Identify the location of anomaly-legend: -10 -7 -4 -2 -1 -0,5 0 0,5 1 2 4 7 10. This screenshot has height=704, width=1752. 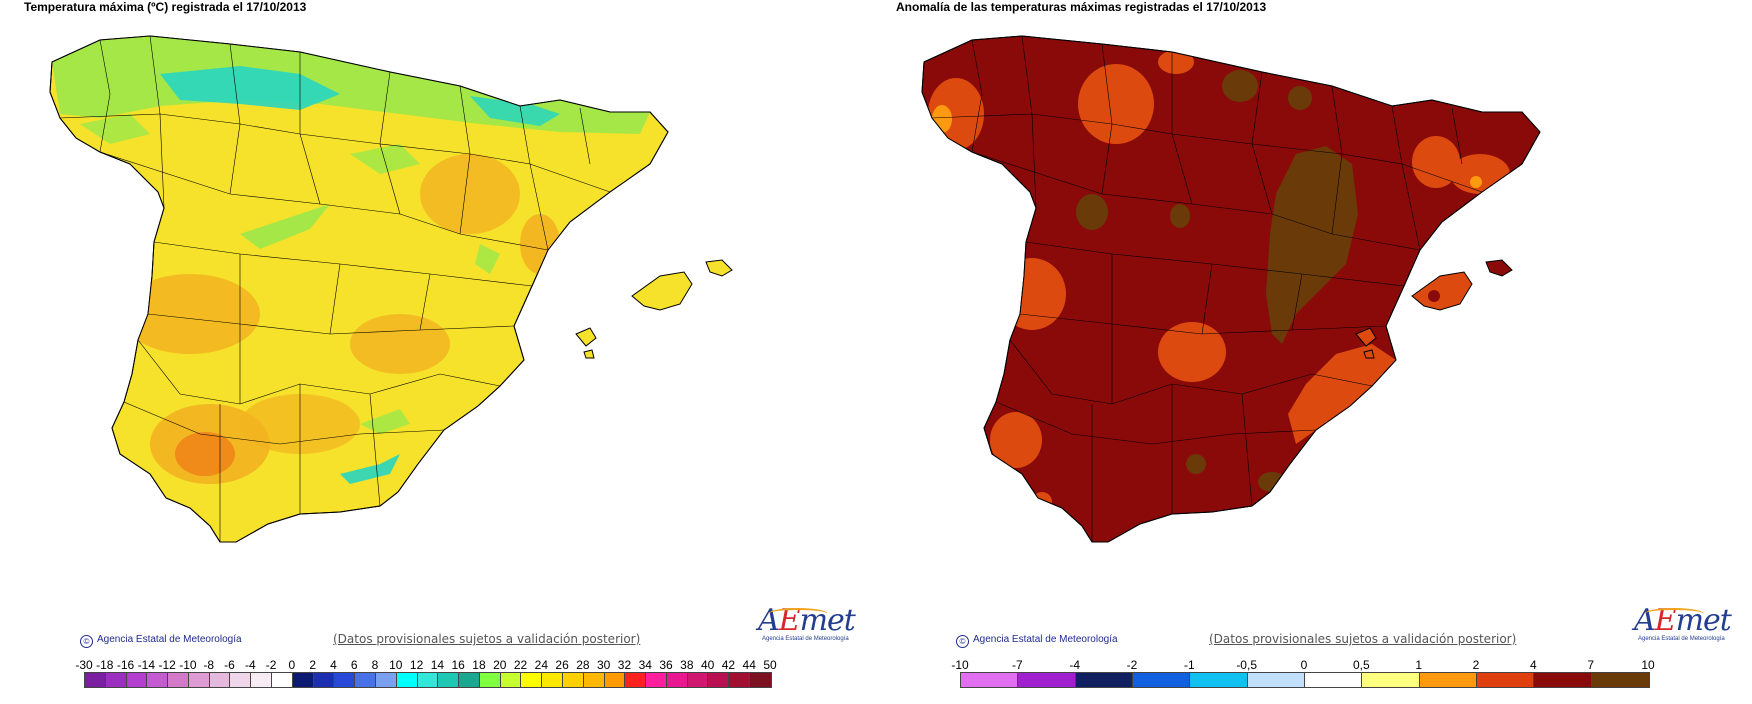
(1303, 673).